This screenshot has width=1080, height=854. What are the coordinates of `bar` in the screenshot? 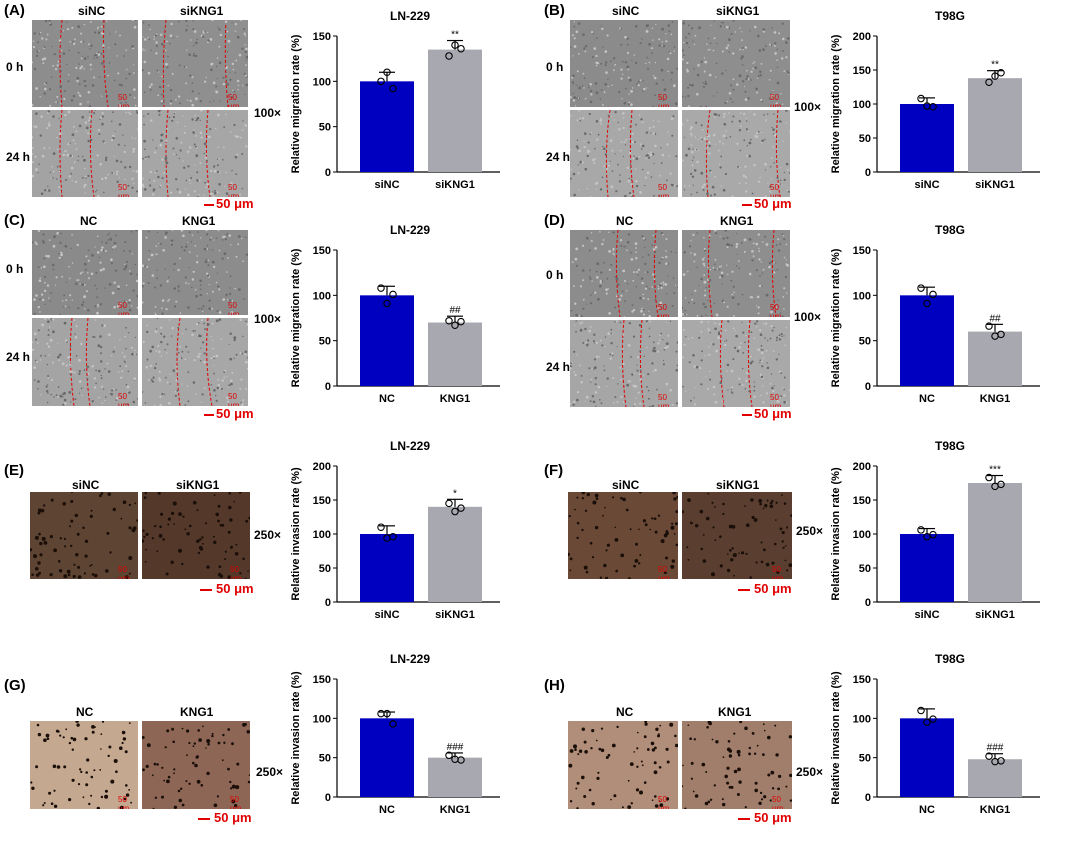 It's located at (387, 340).